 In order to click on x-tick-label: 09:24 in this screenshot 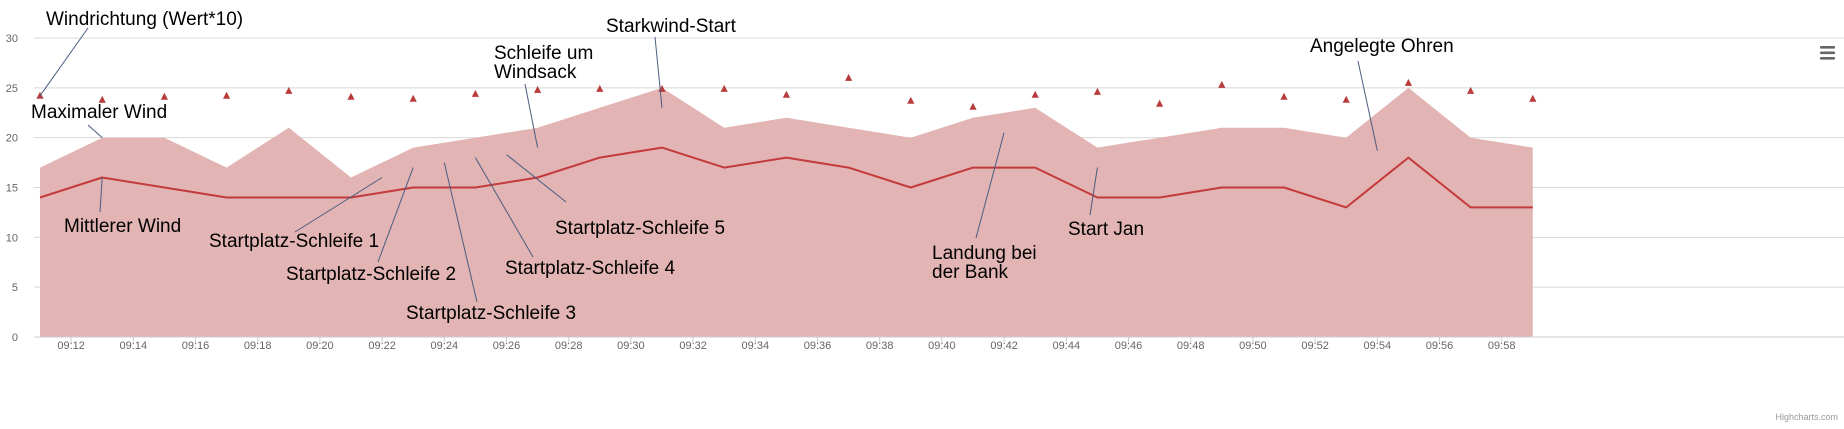, I will do `click(445, 346)`.